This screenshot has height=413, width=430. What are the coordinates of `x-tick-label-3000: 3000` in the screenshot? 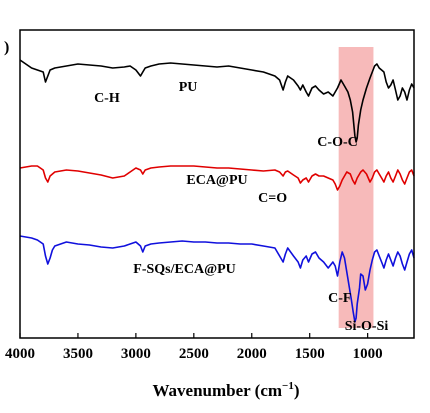 It's located at (136, 354).